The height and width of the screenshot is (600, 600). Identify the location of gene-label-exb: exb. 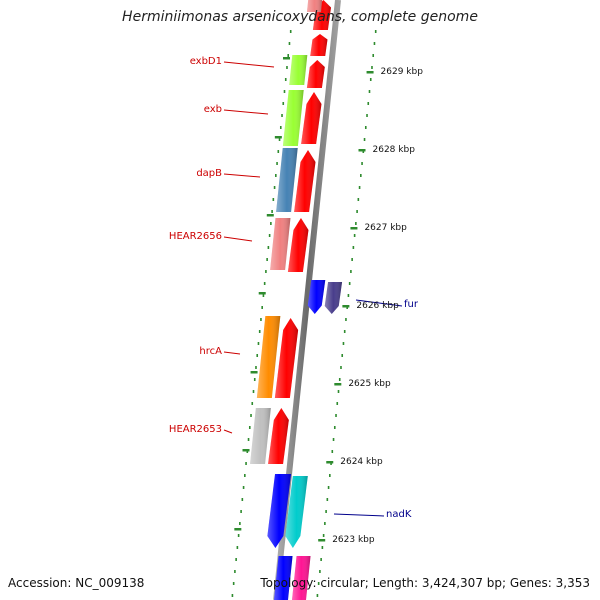
(212, 109).